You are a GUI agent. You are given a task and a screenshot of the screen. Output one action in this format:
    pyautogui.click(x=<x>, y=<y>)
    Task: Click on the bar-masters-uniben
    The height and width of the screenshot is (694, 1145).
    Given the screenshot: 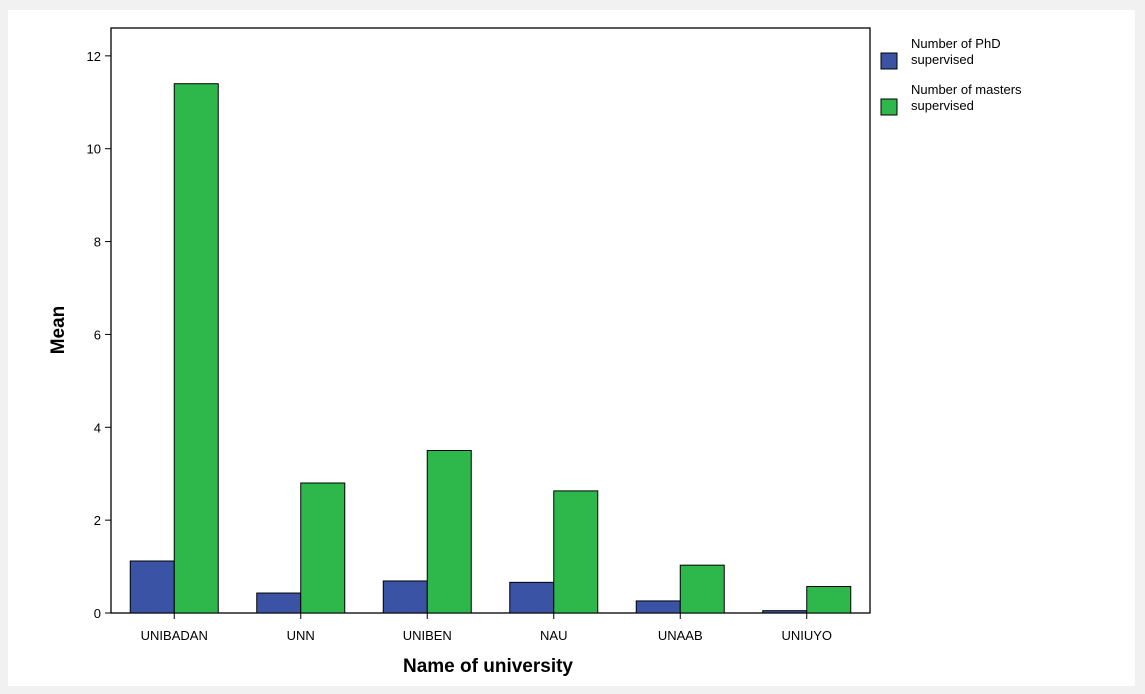 What is the action you would take?
    pyautogui.click(x=449, y=532)
    